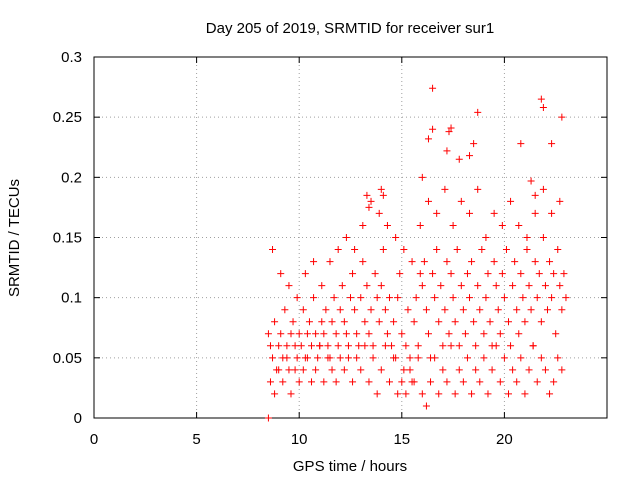 The width and height of the screenshot is (640, 480). What do you see at coordinates (401, 439) in the screenshot?
I see `x-tick-label: 15` at bounding box center [401, 439].